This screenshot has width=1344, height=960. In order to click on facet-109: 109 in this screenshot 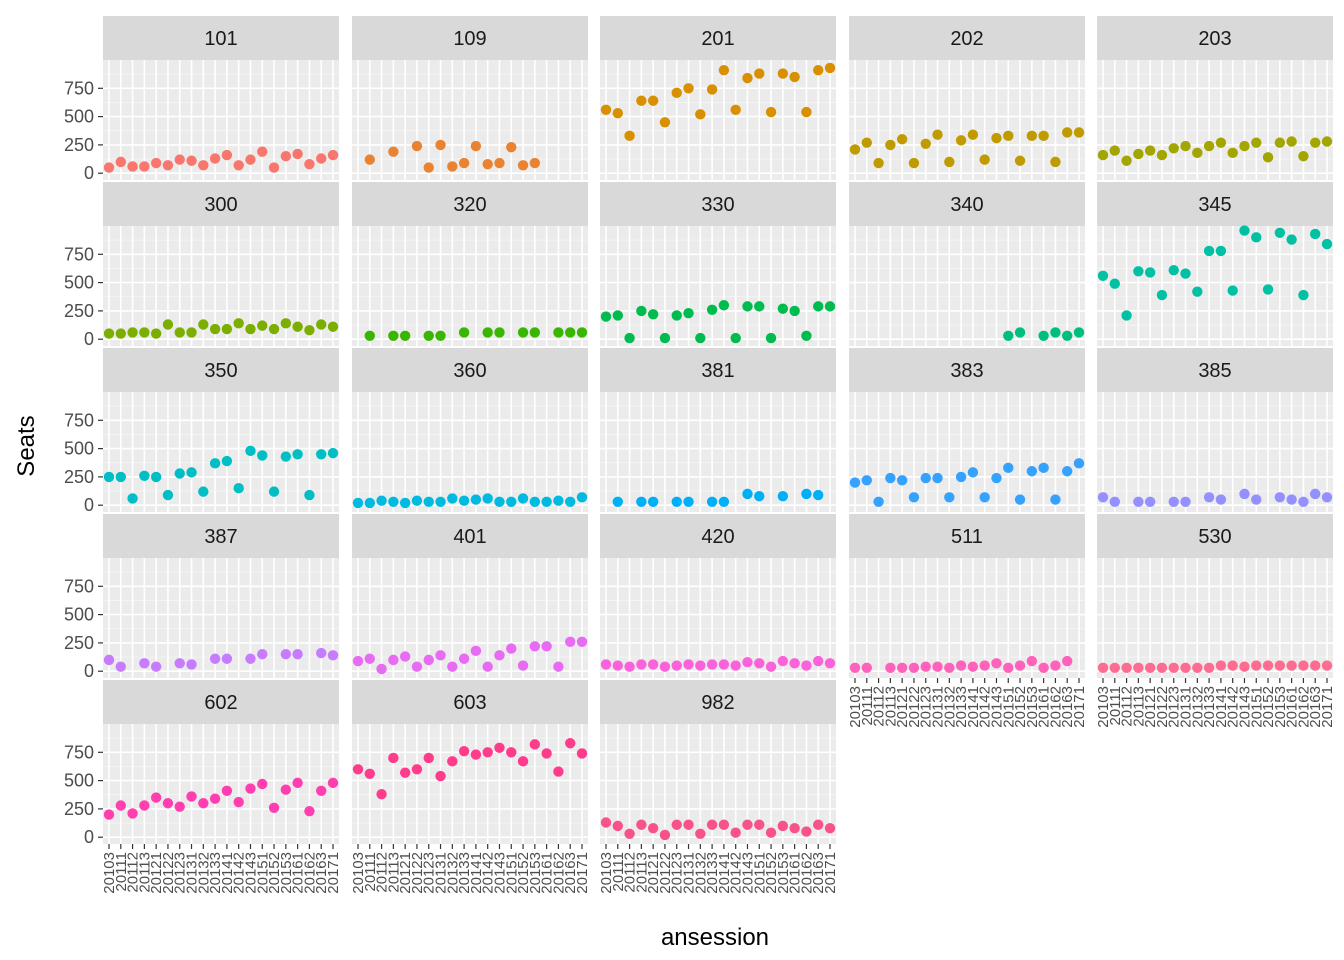, I will do `click(470, 98)`.